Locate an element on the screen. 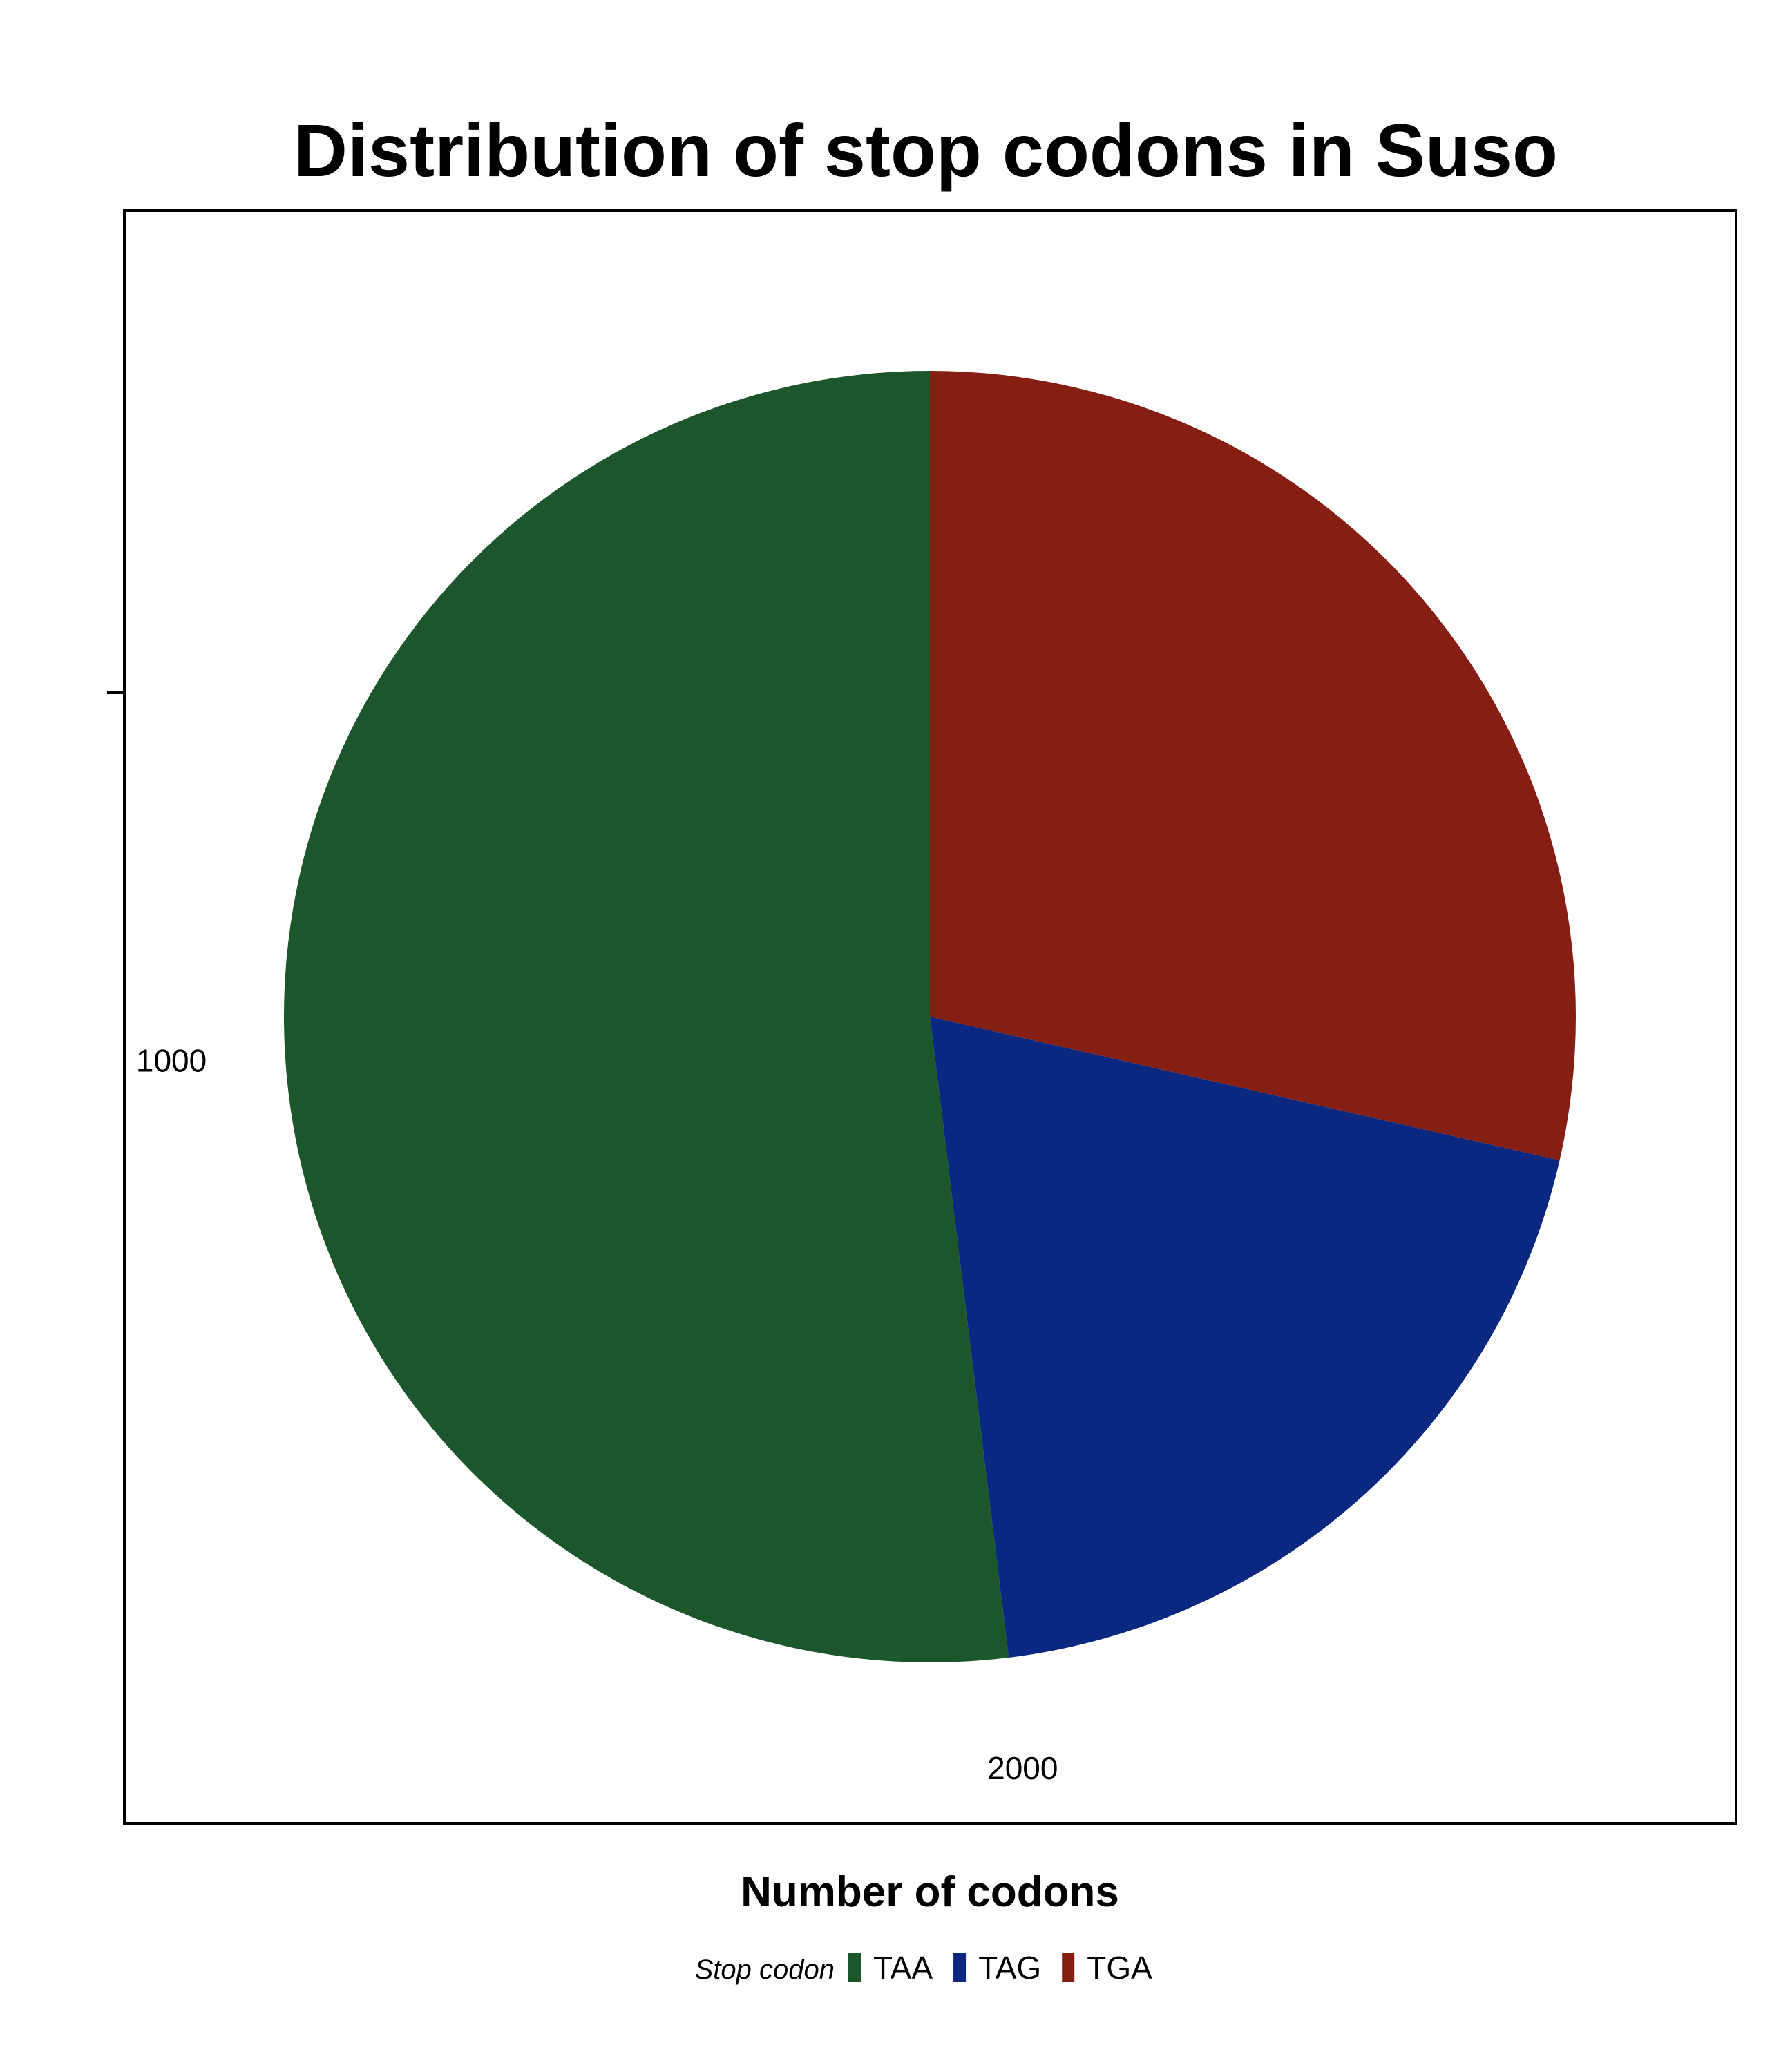  legend-swatch-tga is located at coordinates (1069, 1967).